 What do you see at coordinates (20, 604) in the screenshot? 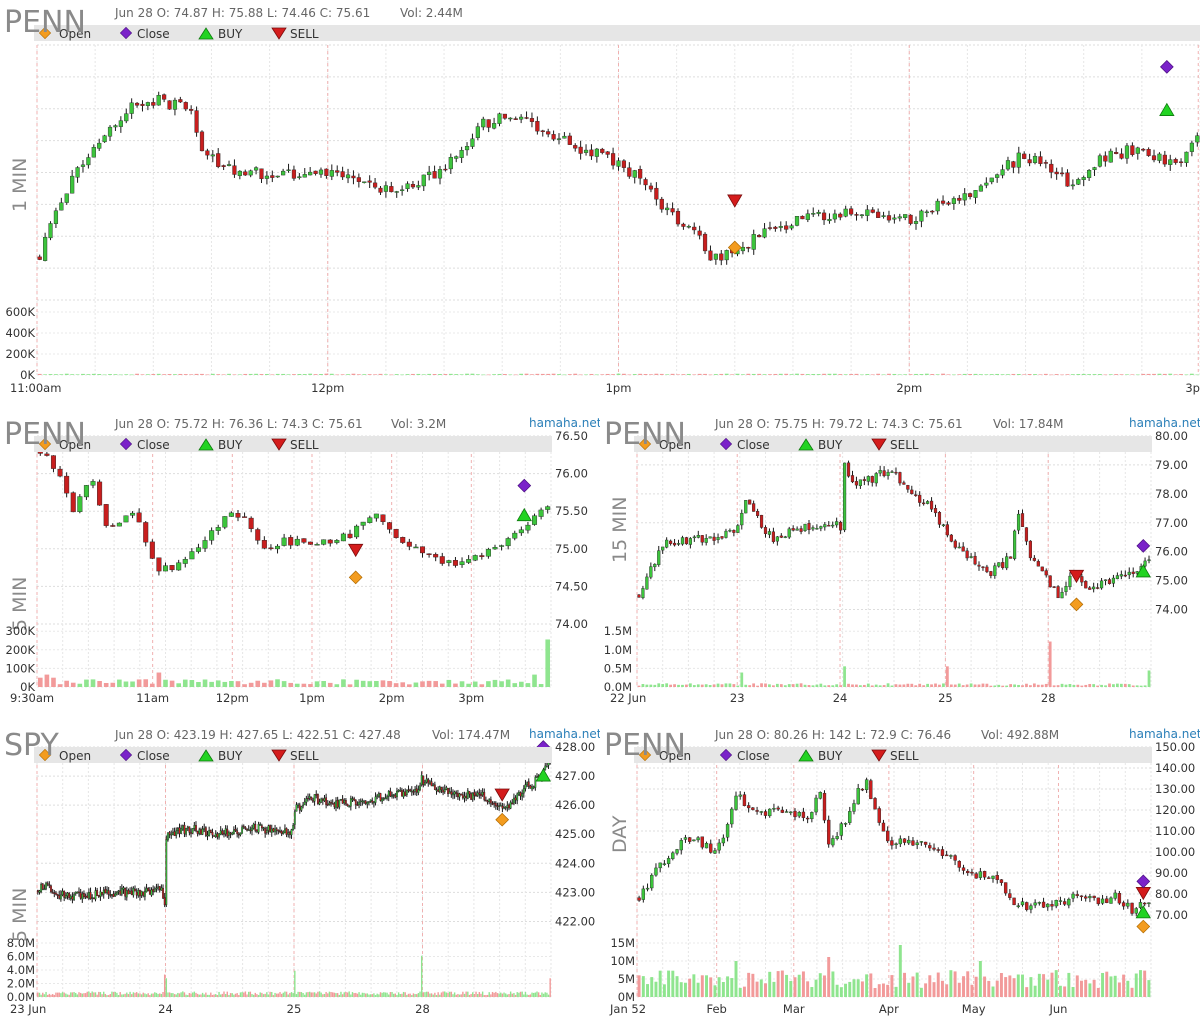
I see `timeframe-label: 5 MIN` at bounding box center [20, 604].